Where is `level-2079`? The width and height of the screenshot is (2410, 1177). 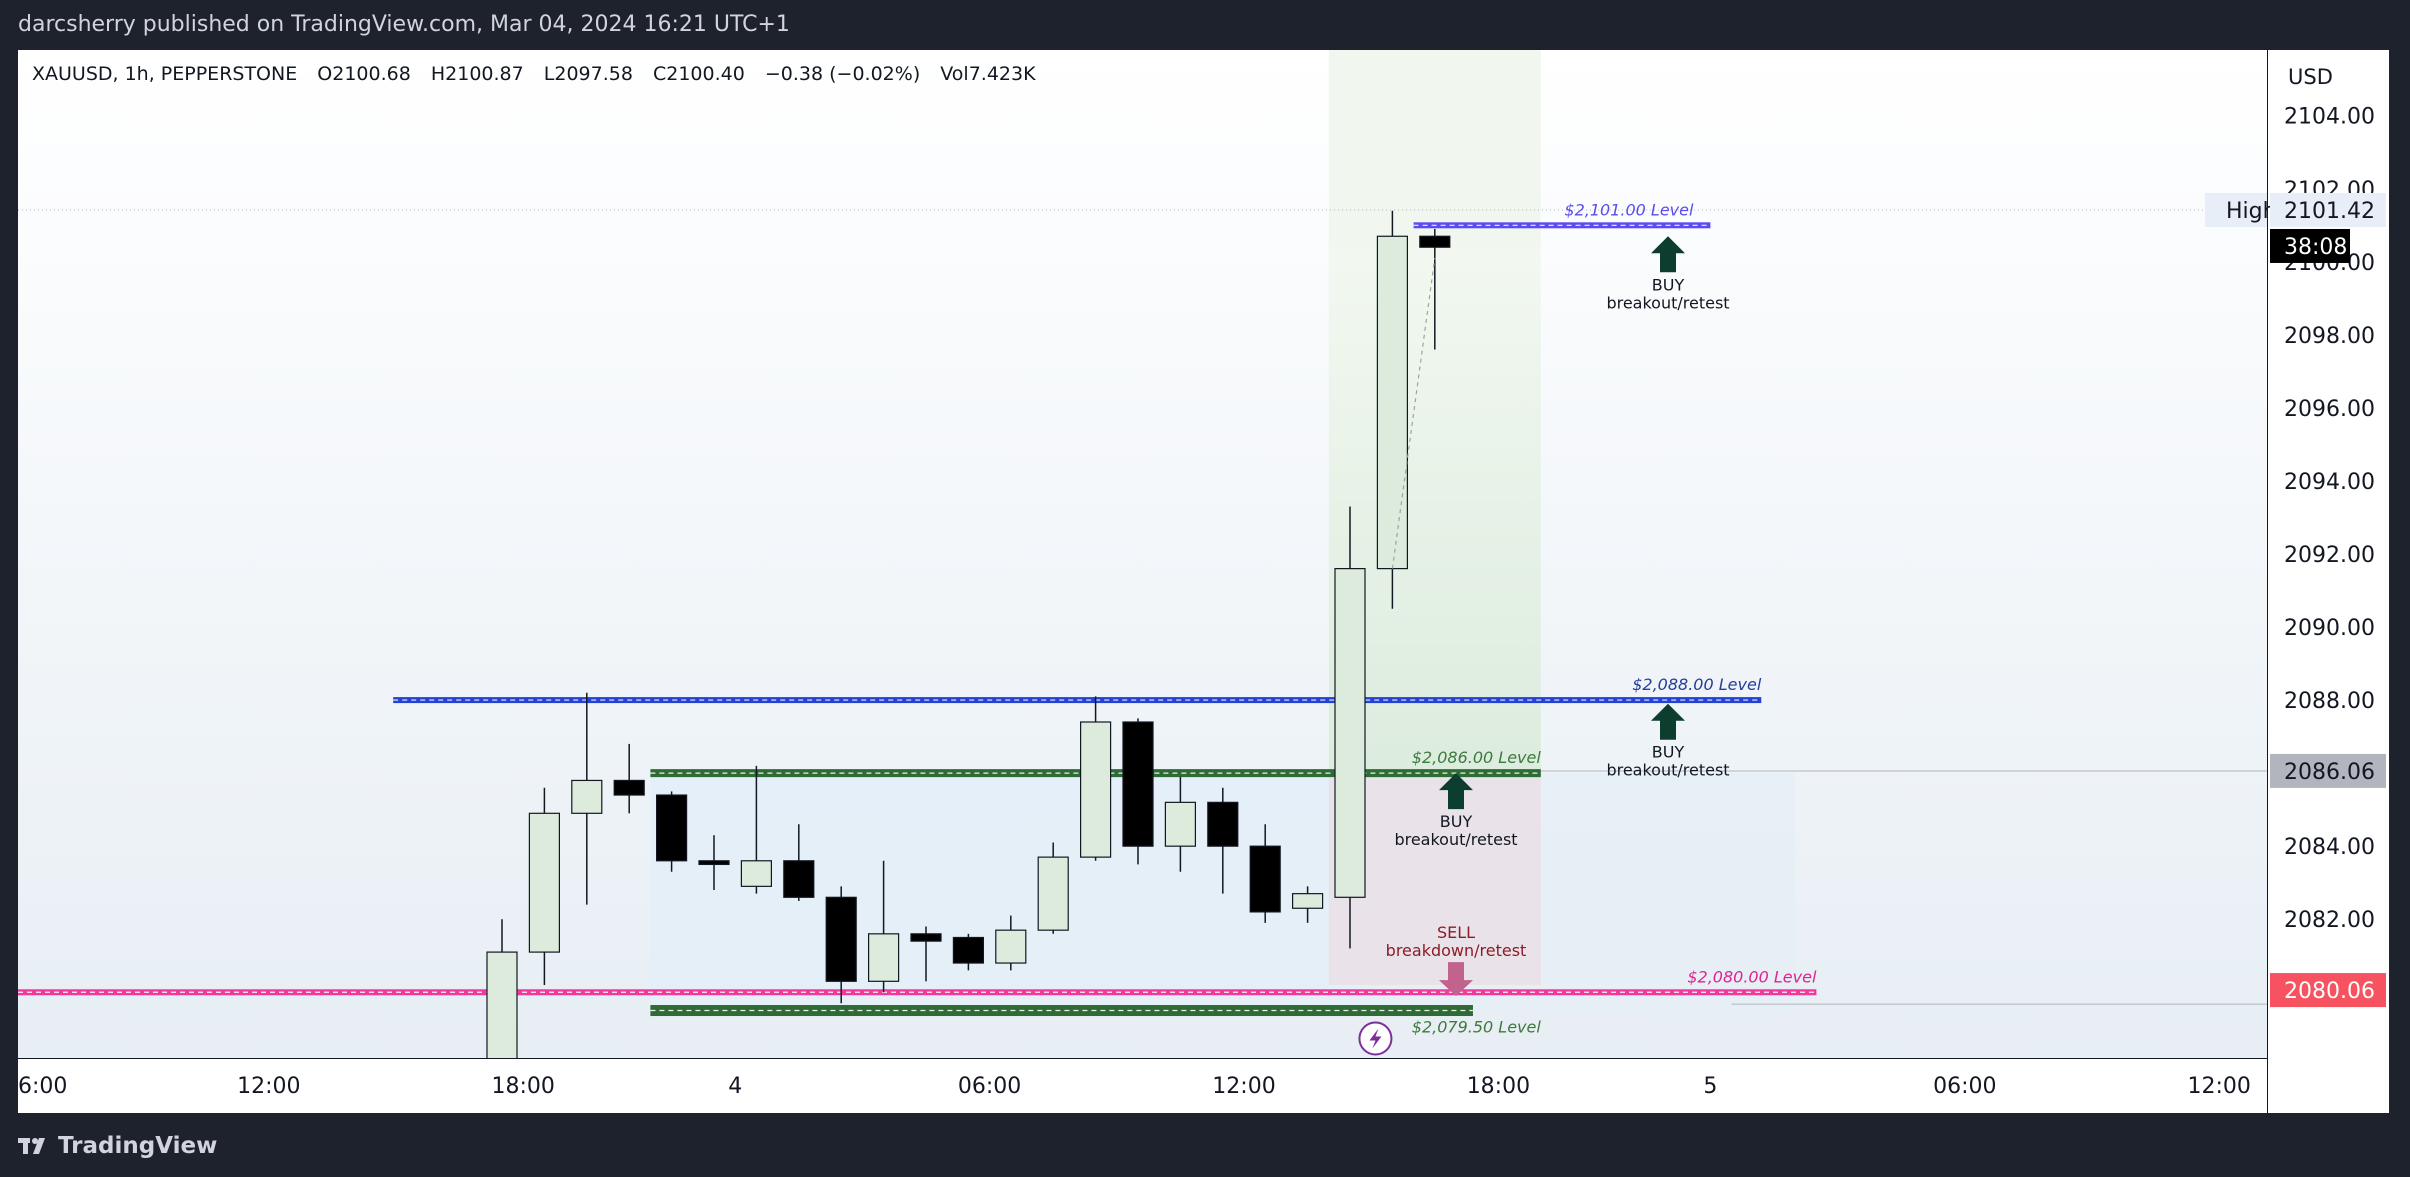 level-2079 is located at coordinates (1061, 1011).